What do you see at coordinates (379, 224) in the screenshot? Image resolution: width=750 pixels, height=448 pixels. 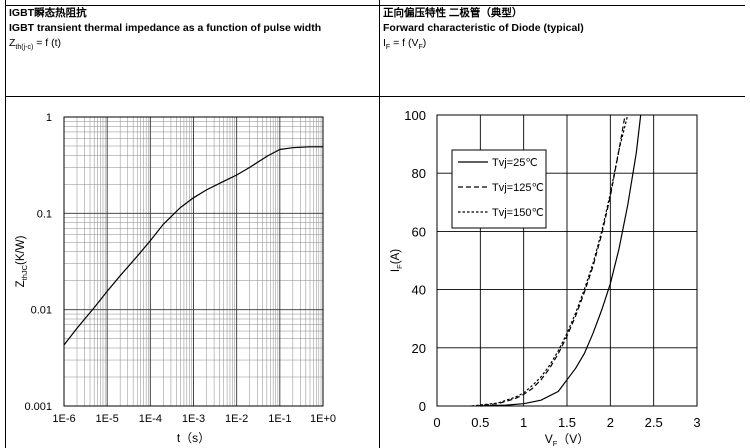 I see `center-divider` at bounding box center [379, 224].